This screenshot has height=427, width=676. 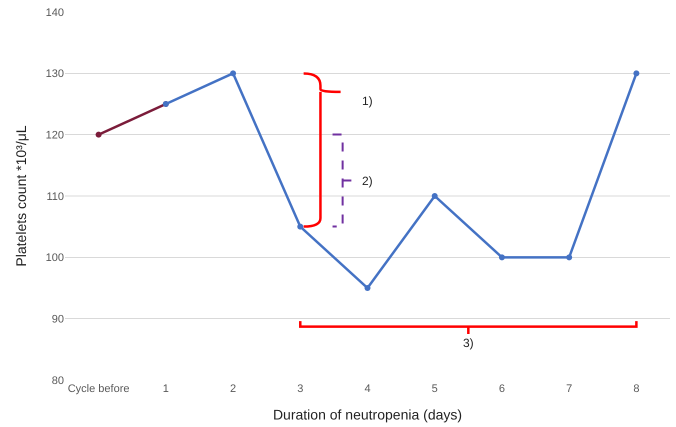 What do you see at coordinates (55, 12) in the screenshot?
I see `y-tick-label: 140` at bounding box center [55, 12].